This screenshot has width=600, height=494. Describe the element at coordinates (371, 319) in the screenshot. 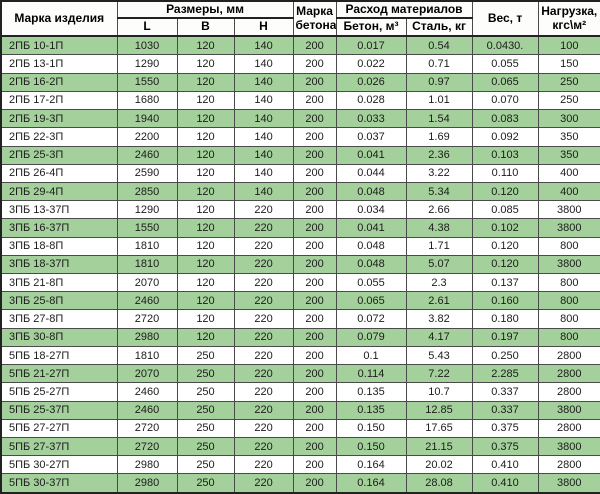

I see `cell-concrete-volume: 0.072` at that location.